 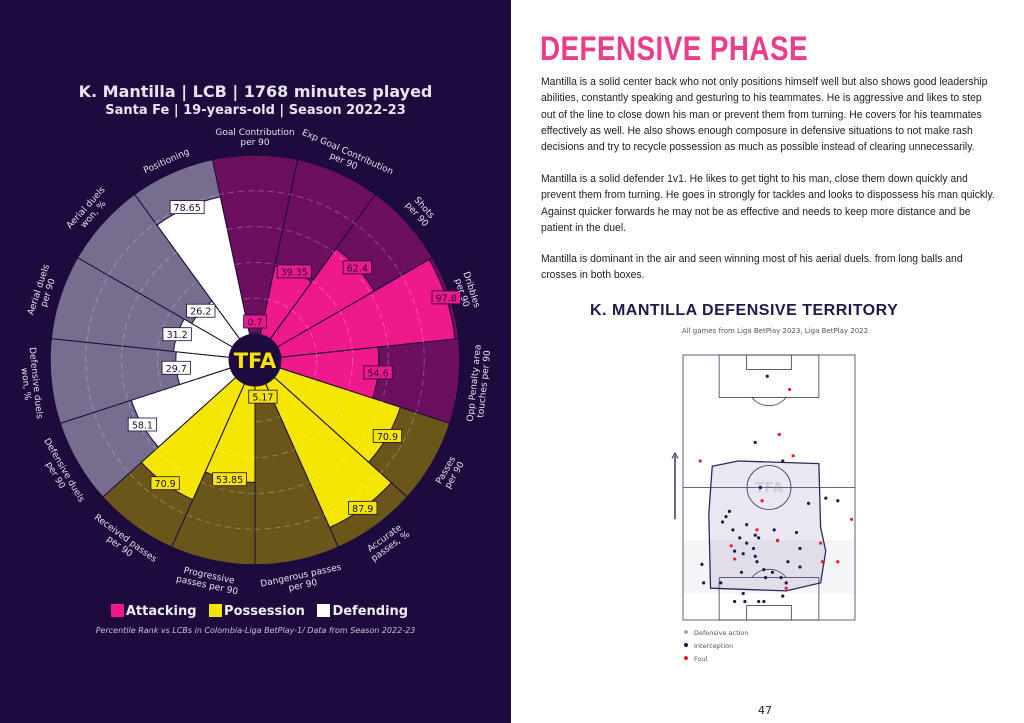 I want to click on grid-ring, so click(x=255, y=360).